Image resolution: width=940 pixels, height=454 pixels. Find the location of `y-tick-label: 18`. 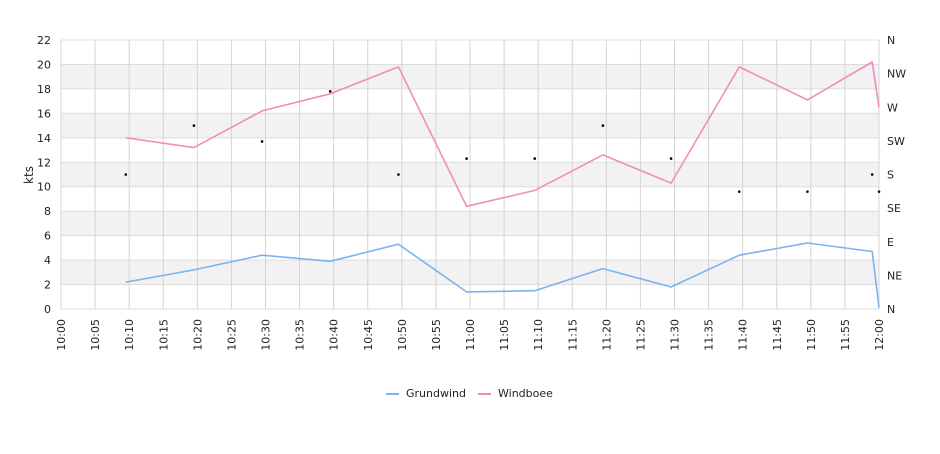

y-tick-label: 18 is located at coordinates (44, 89).